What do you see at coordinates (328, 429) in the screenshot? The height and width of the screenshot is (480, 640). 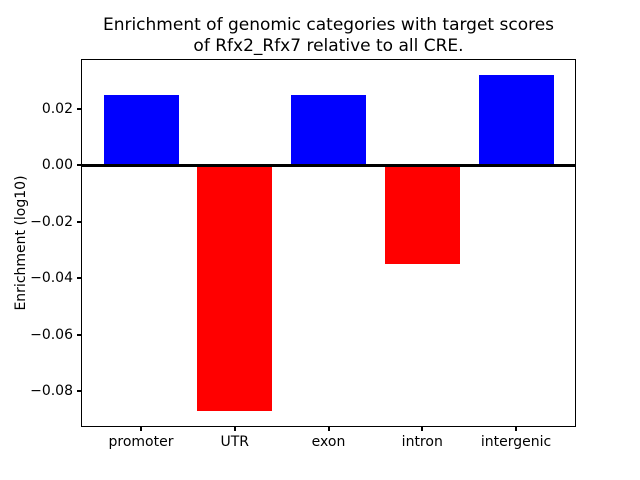 I see `x-tick-mark-exon` at bounding box center [328, 429].